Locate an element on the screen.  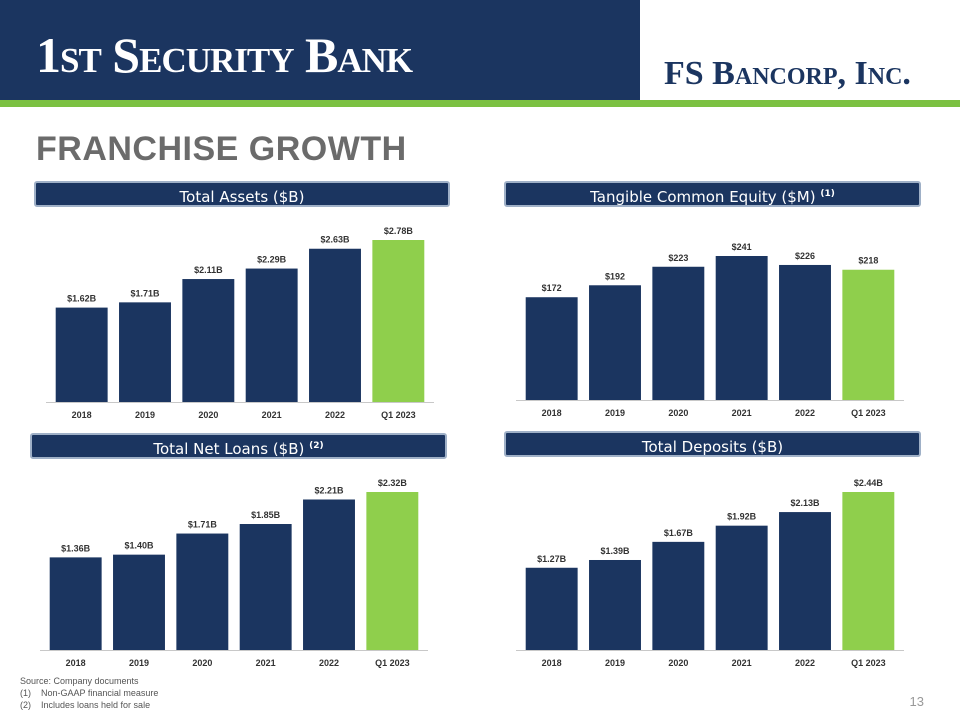
footnote-2: (2) Includes loans held for sale is located at coordinates (89, 705).